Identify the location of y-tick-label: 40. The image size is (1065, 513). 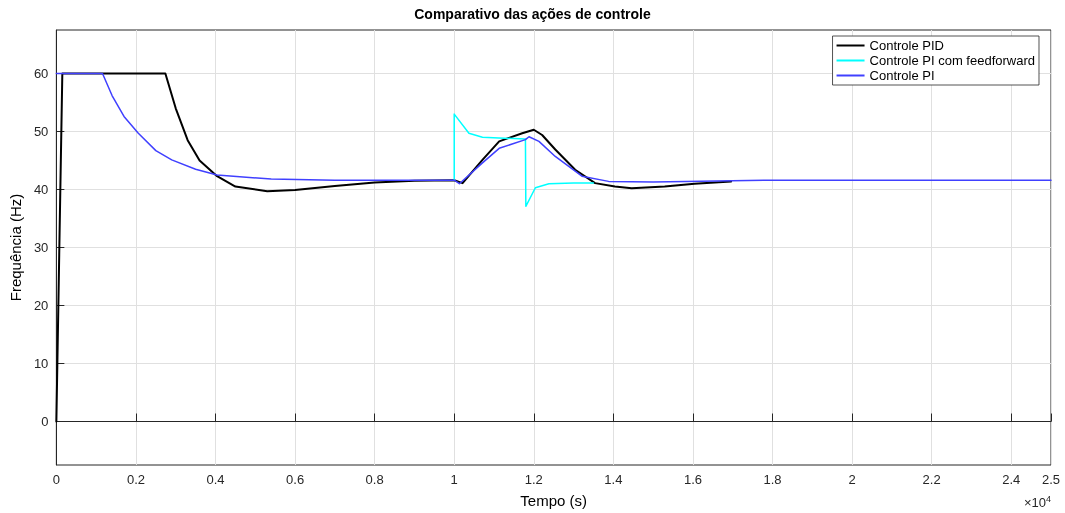
(41, 189).